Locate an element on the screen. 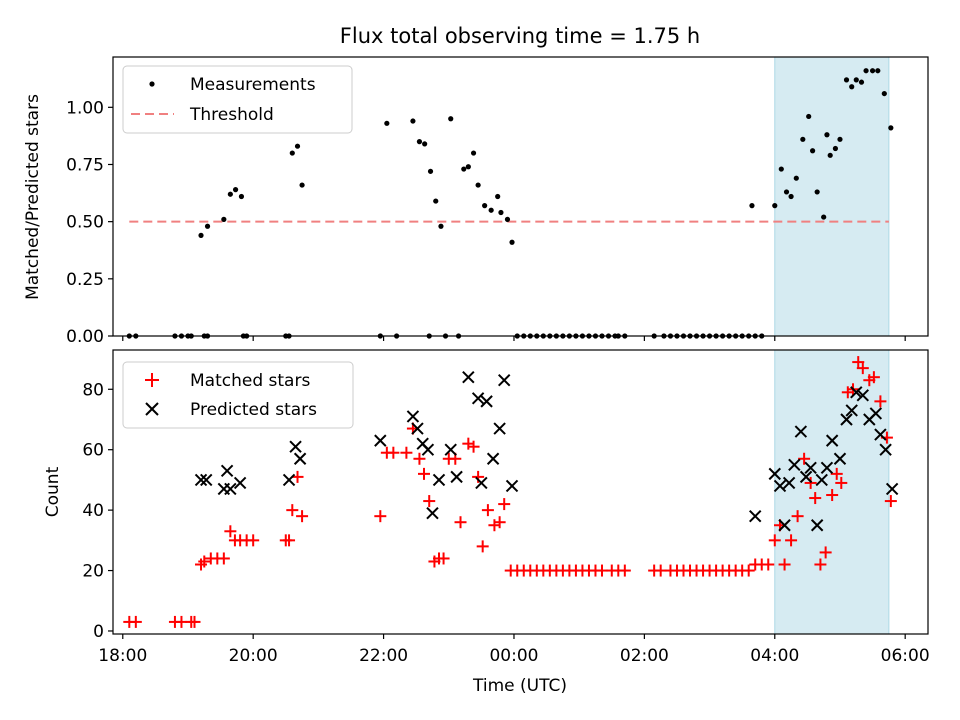 This screenshot has width=960, height=720. x-tick-label: 20:00 is located at coordinates (253, 656).